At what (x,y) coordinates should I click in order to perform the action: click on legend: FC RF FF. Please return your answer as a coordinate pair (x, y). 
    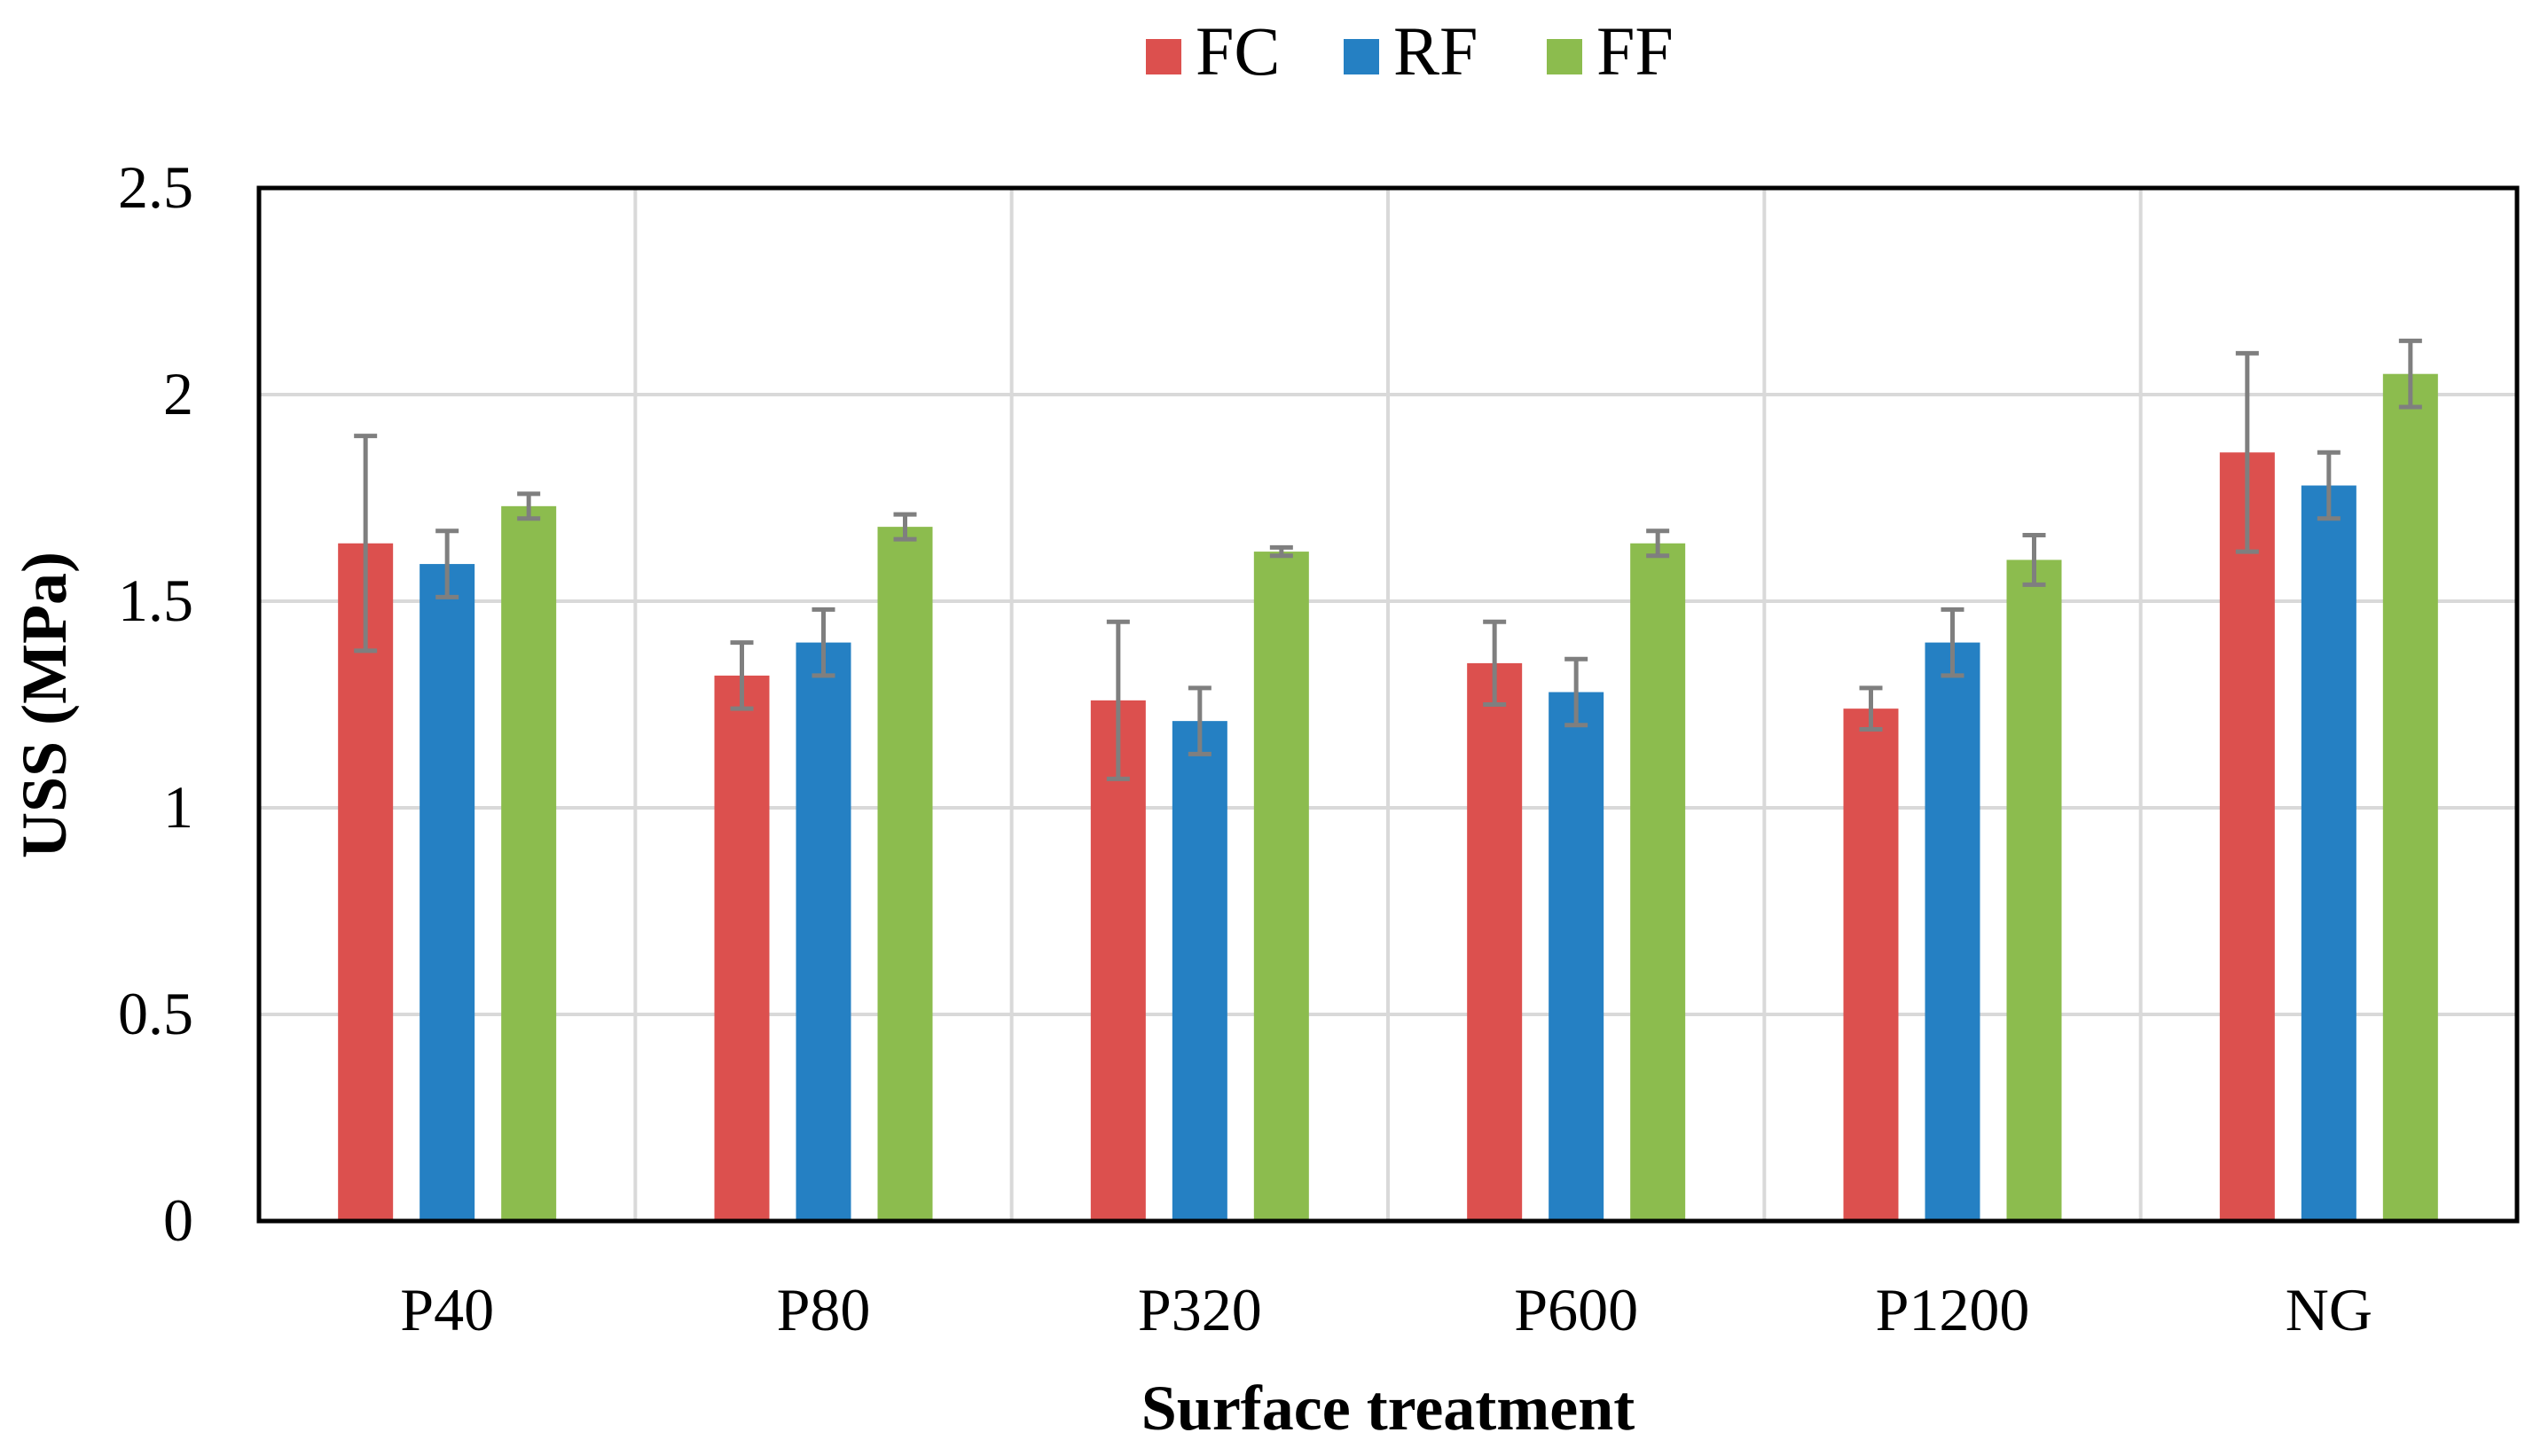
    Looking at the image, I should click on (1410, 51).